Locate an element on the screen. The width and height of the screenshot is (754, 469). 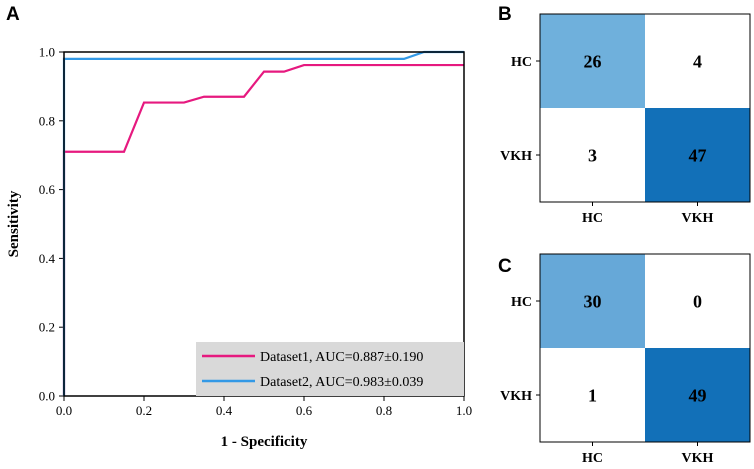
panel-label-b: B is located at coordinates (505, 14).